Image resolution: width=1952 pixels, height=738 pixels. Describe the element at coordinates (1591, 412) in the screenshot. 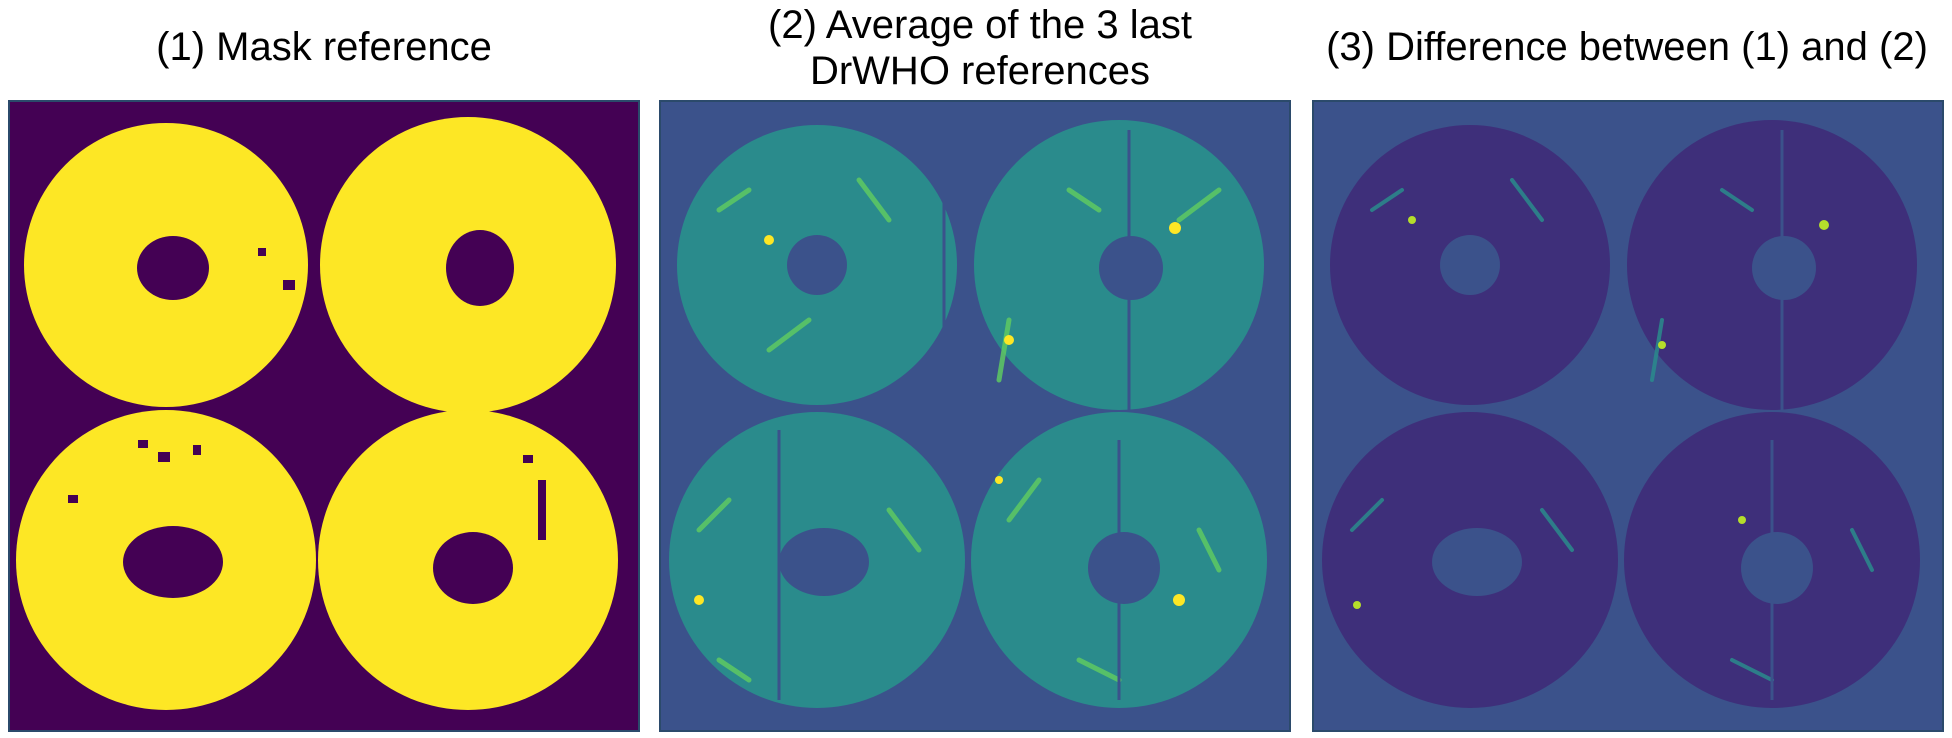

I see `difference-highlights` at that location.